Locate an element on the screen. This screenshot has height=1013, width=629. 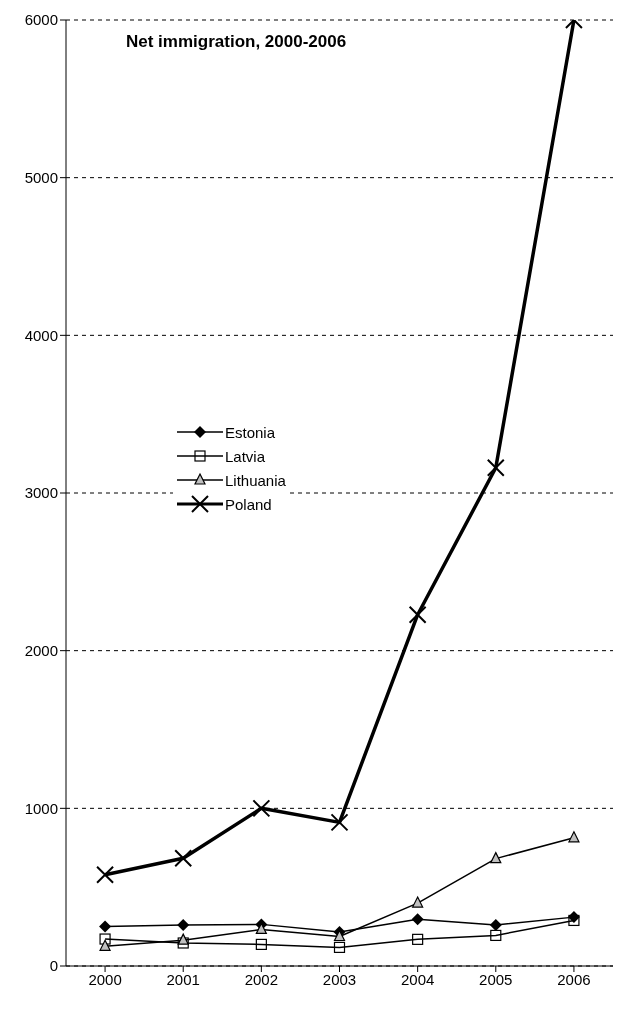
x-tick-label: 2004 is located at coordinates (417, 979).